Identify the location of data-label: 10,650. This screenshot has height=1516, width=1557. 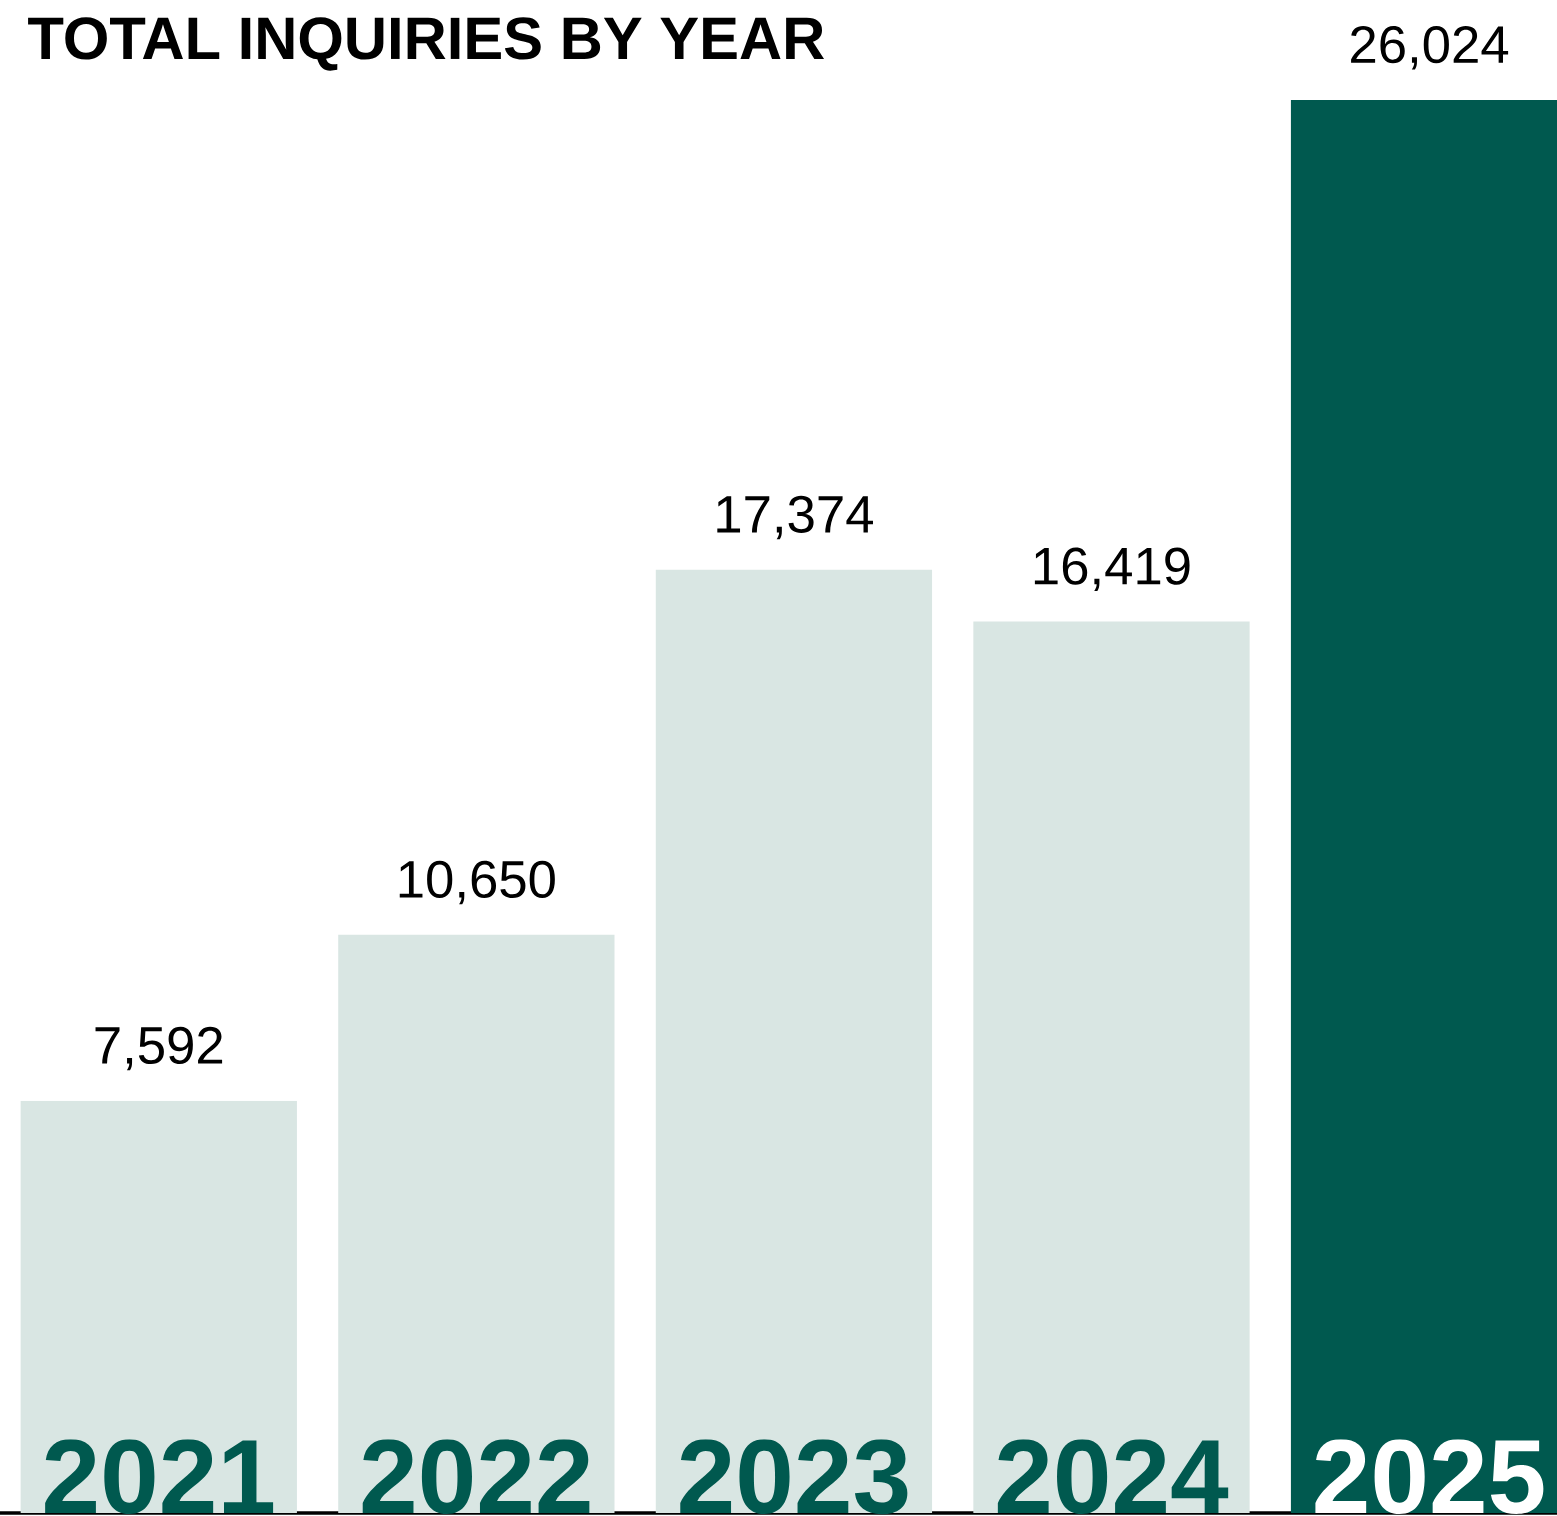
(477, 882).